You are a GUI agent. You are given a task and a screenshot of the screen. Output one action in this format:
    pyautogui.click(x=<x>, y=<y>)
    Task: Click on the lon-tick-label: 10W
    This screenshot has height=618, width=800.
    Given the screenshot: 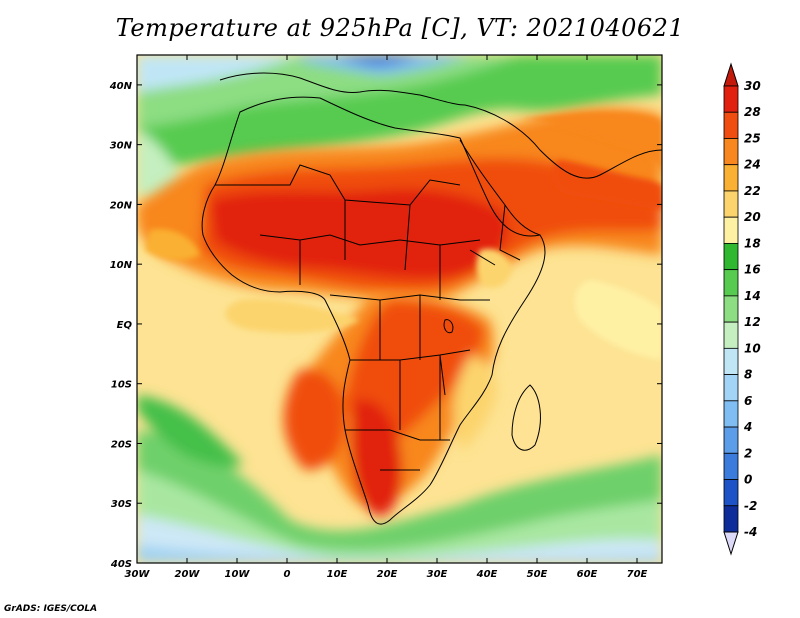 What is the action you would take?
    pyautogui.click(x=238, y=574)
    